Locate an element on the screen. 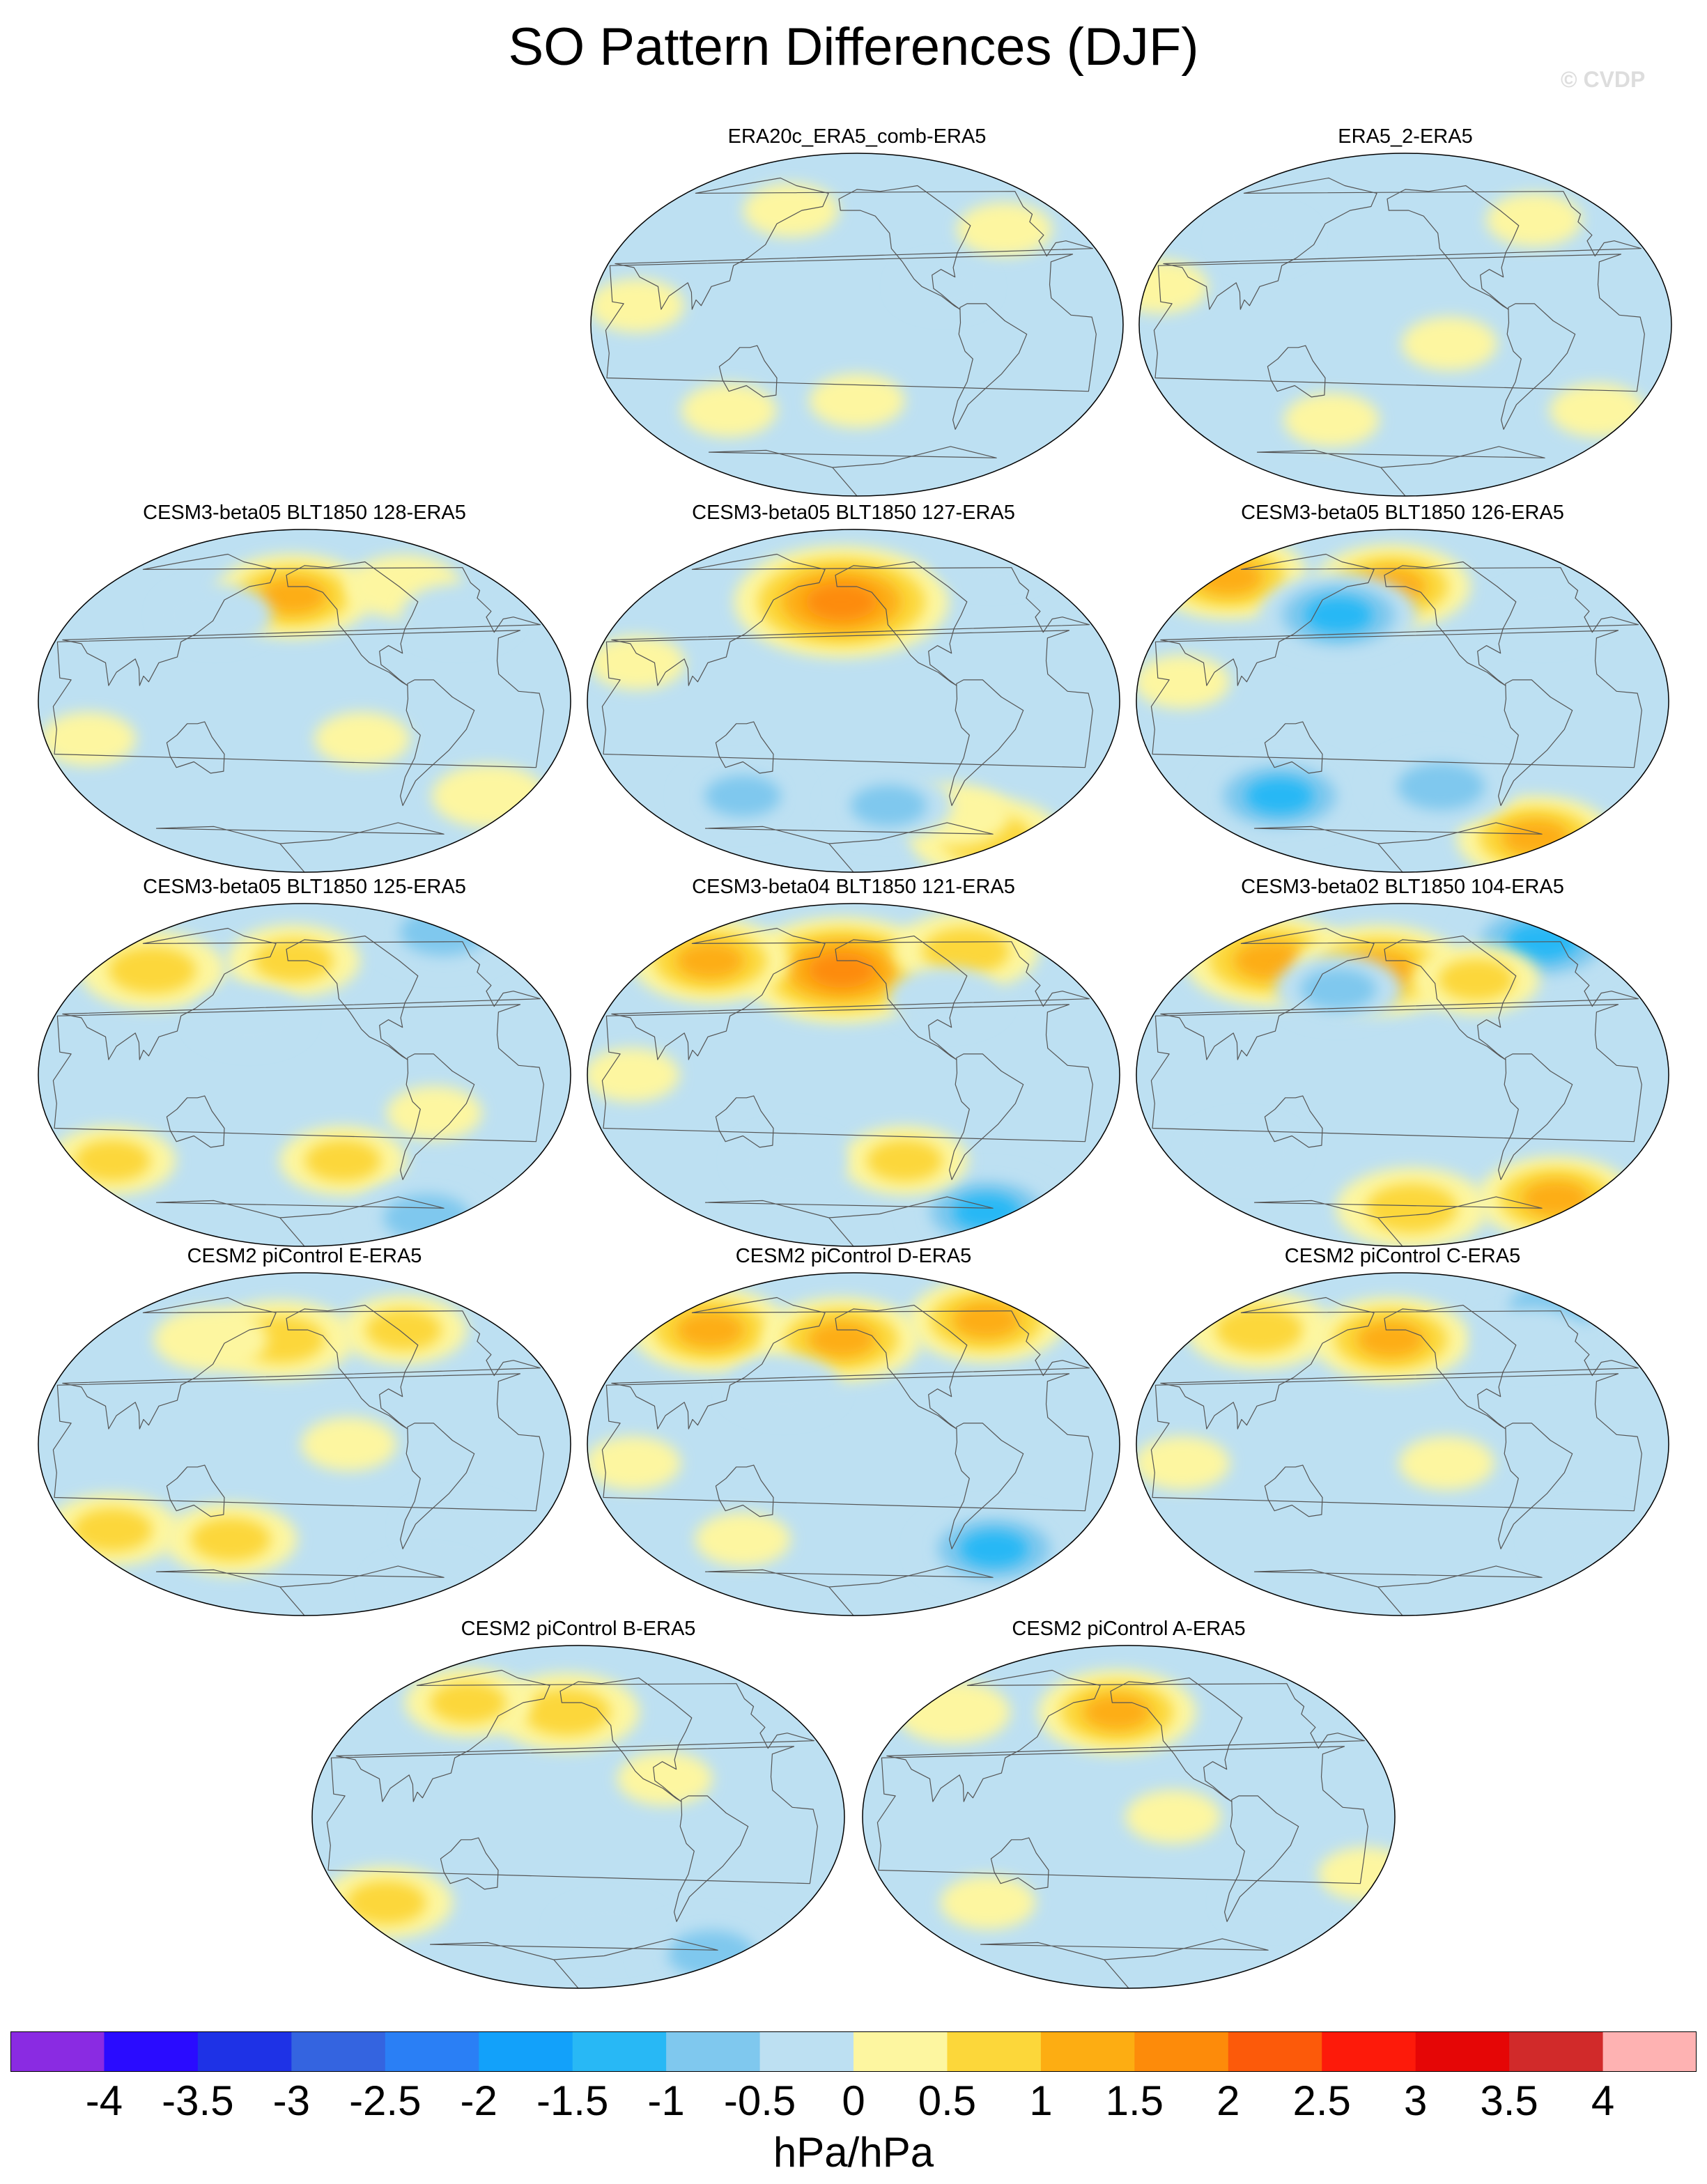 This screenshot has height=2184, width=1707. panel-title: CESM2 piControl C-ERA5 is located at coordinates (1403, 1256).